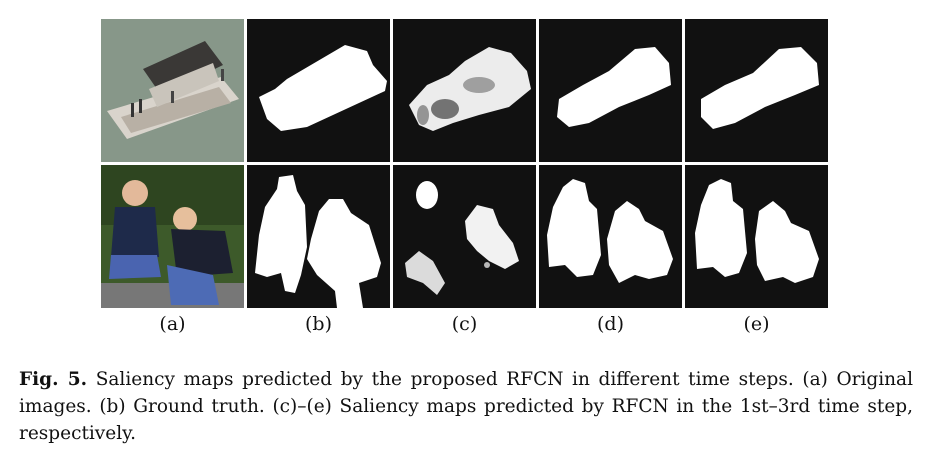  What do you see at coordinates (756, 324) in the screenshot?
I see `column-label-e: (e)` at bounding box center [756, 324].